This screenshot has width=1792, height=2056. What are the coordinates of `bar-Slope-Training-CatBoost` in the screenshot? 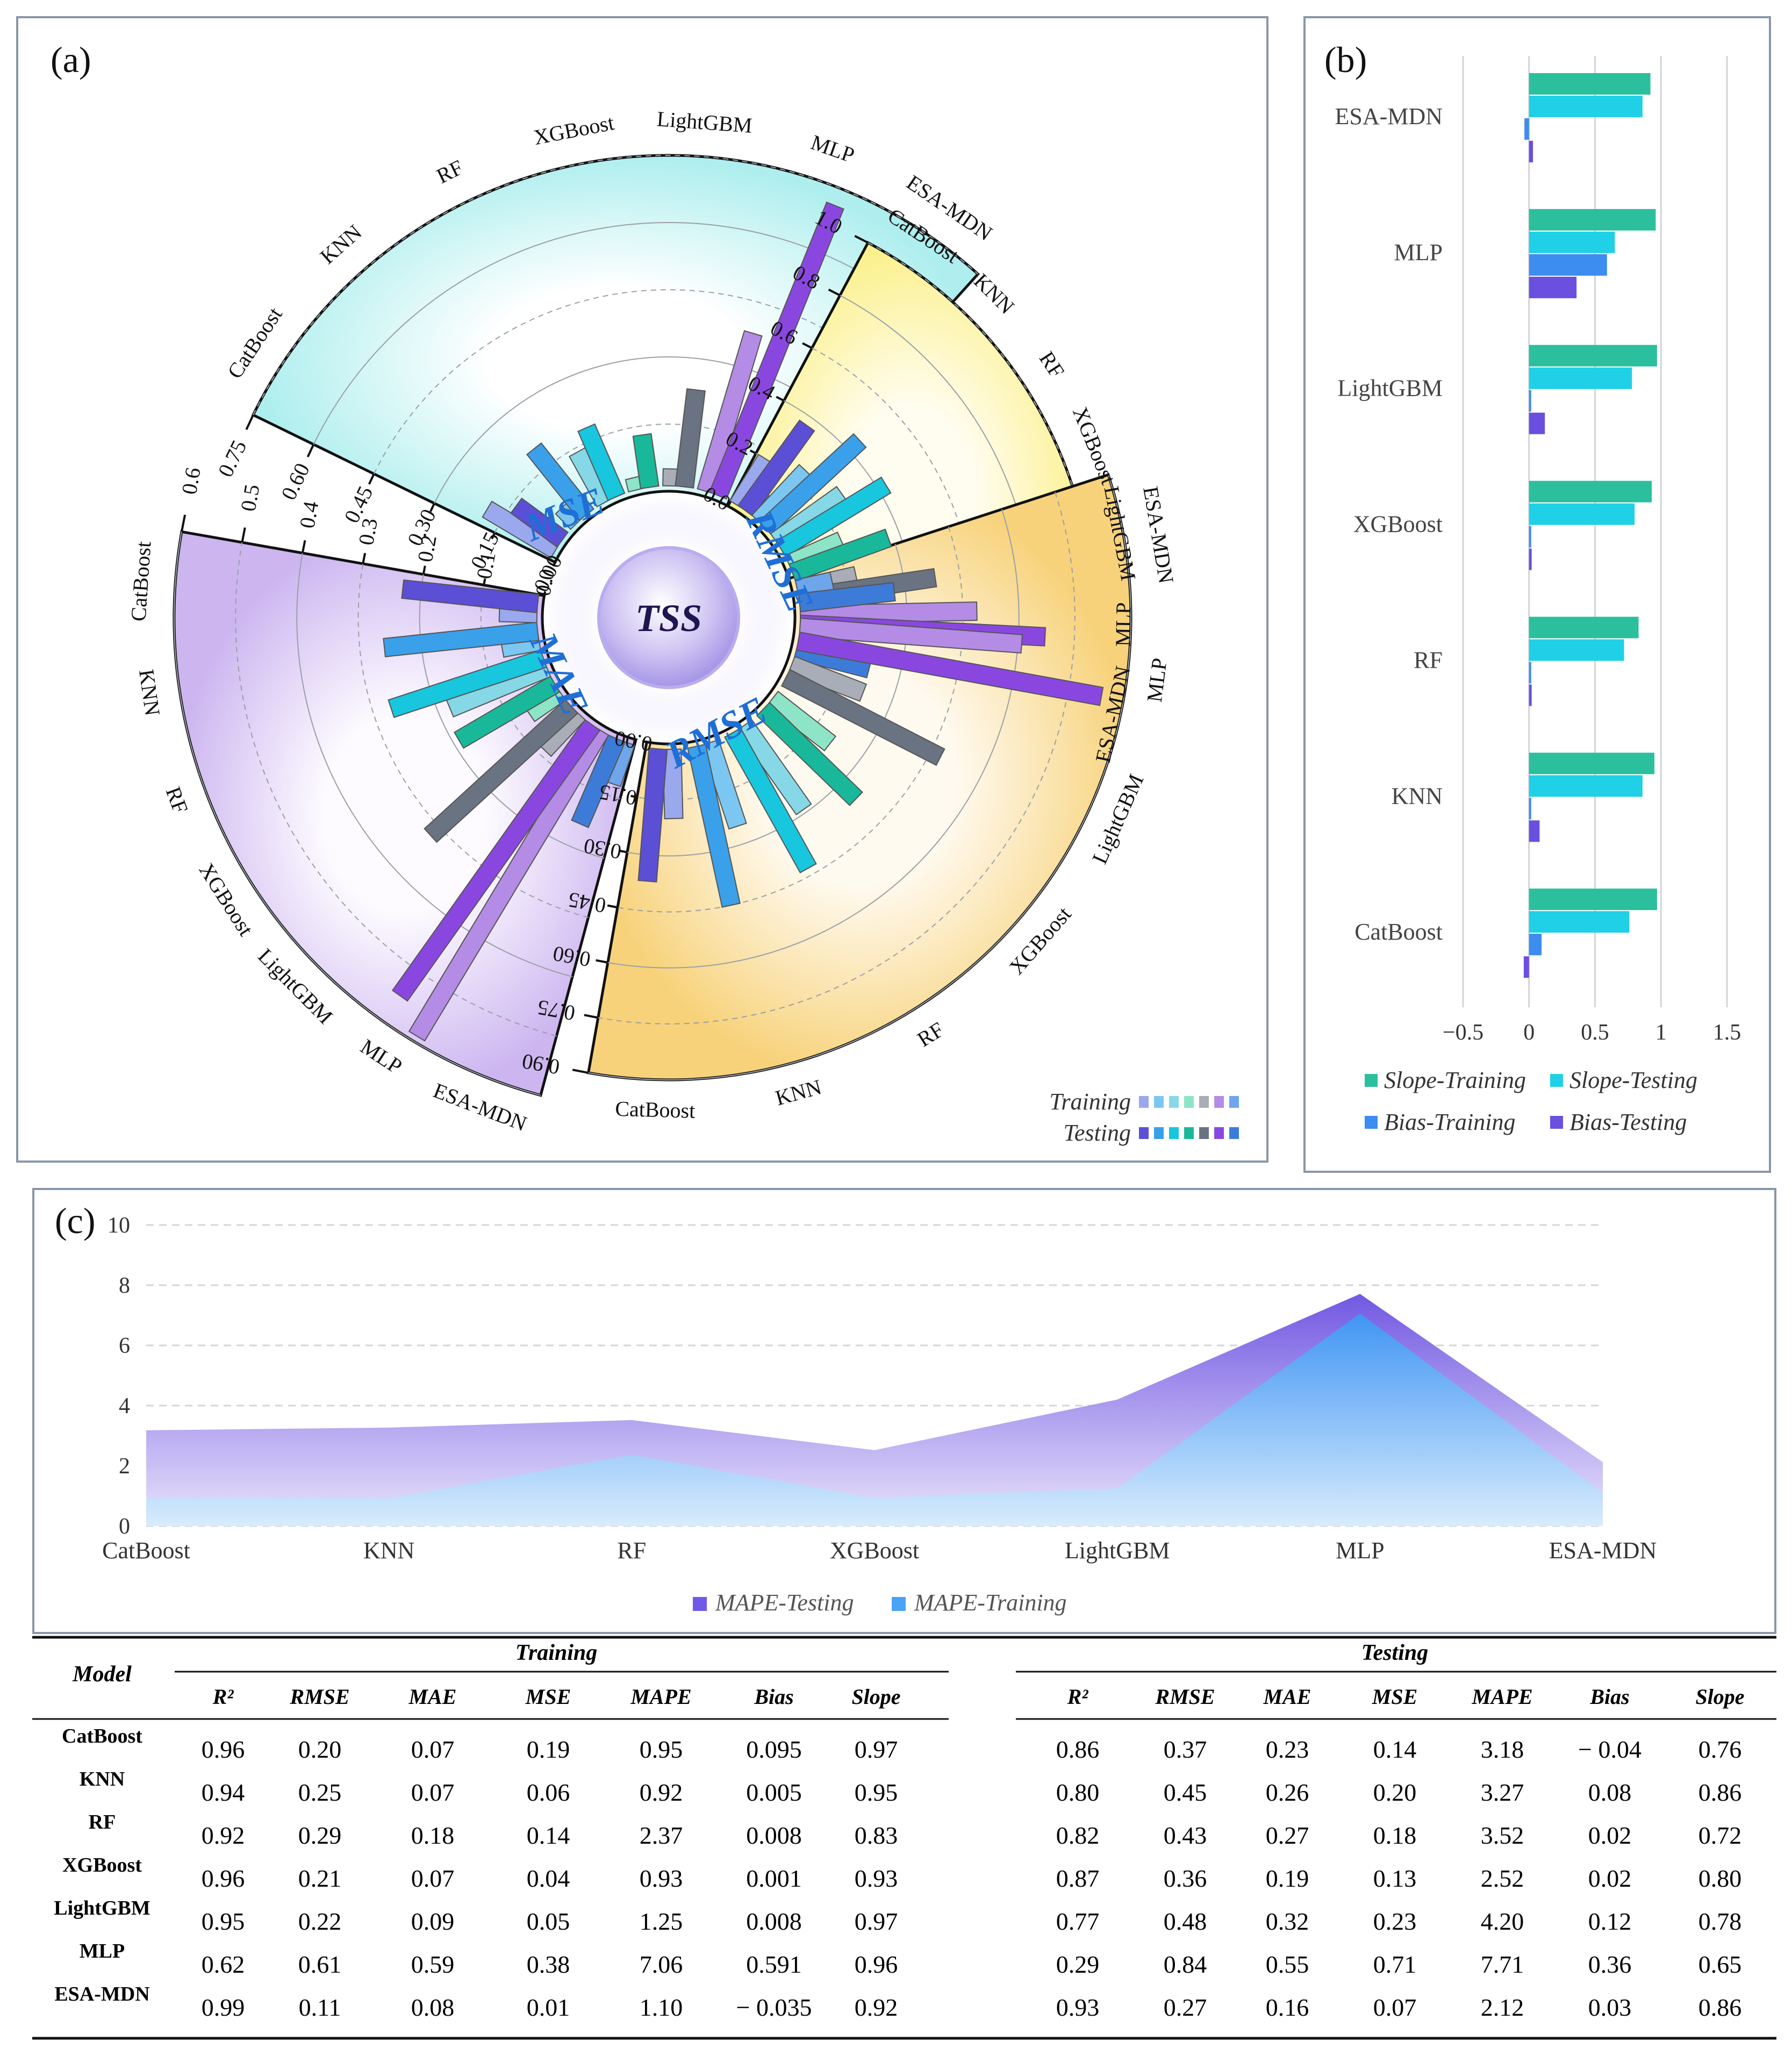 It's located at (1593, 900).